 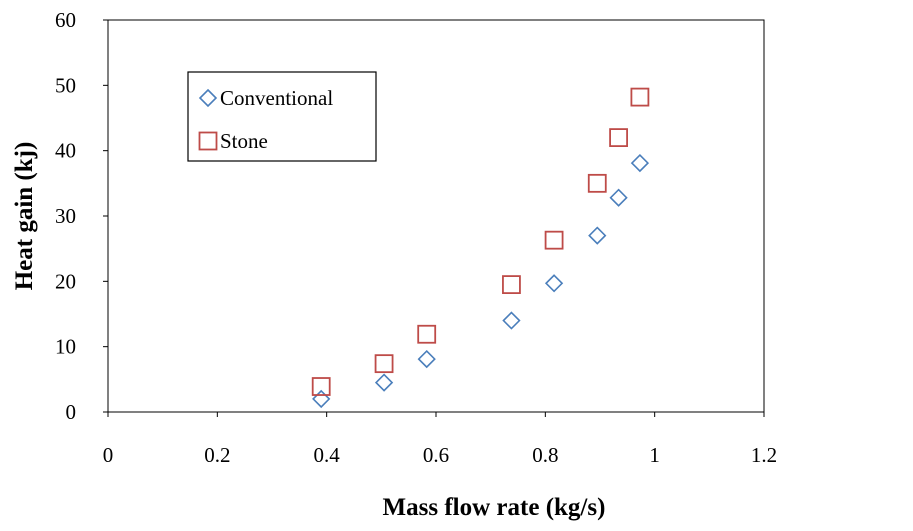 I want to click on x-tick-label: 1, so click(x=654, y=455).